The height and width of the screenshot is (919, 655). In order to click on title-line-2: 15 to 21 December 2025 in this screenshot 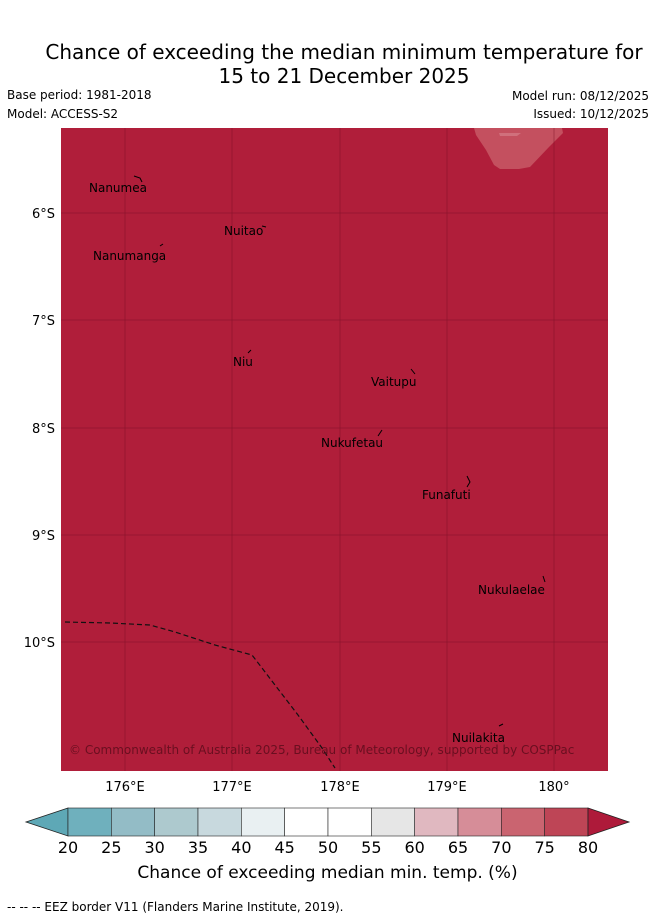, I will do `click(344, 76)`.